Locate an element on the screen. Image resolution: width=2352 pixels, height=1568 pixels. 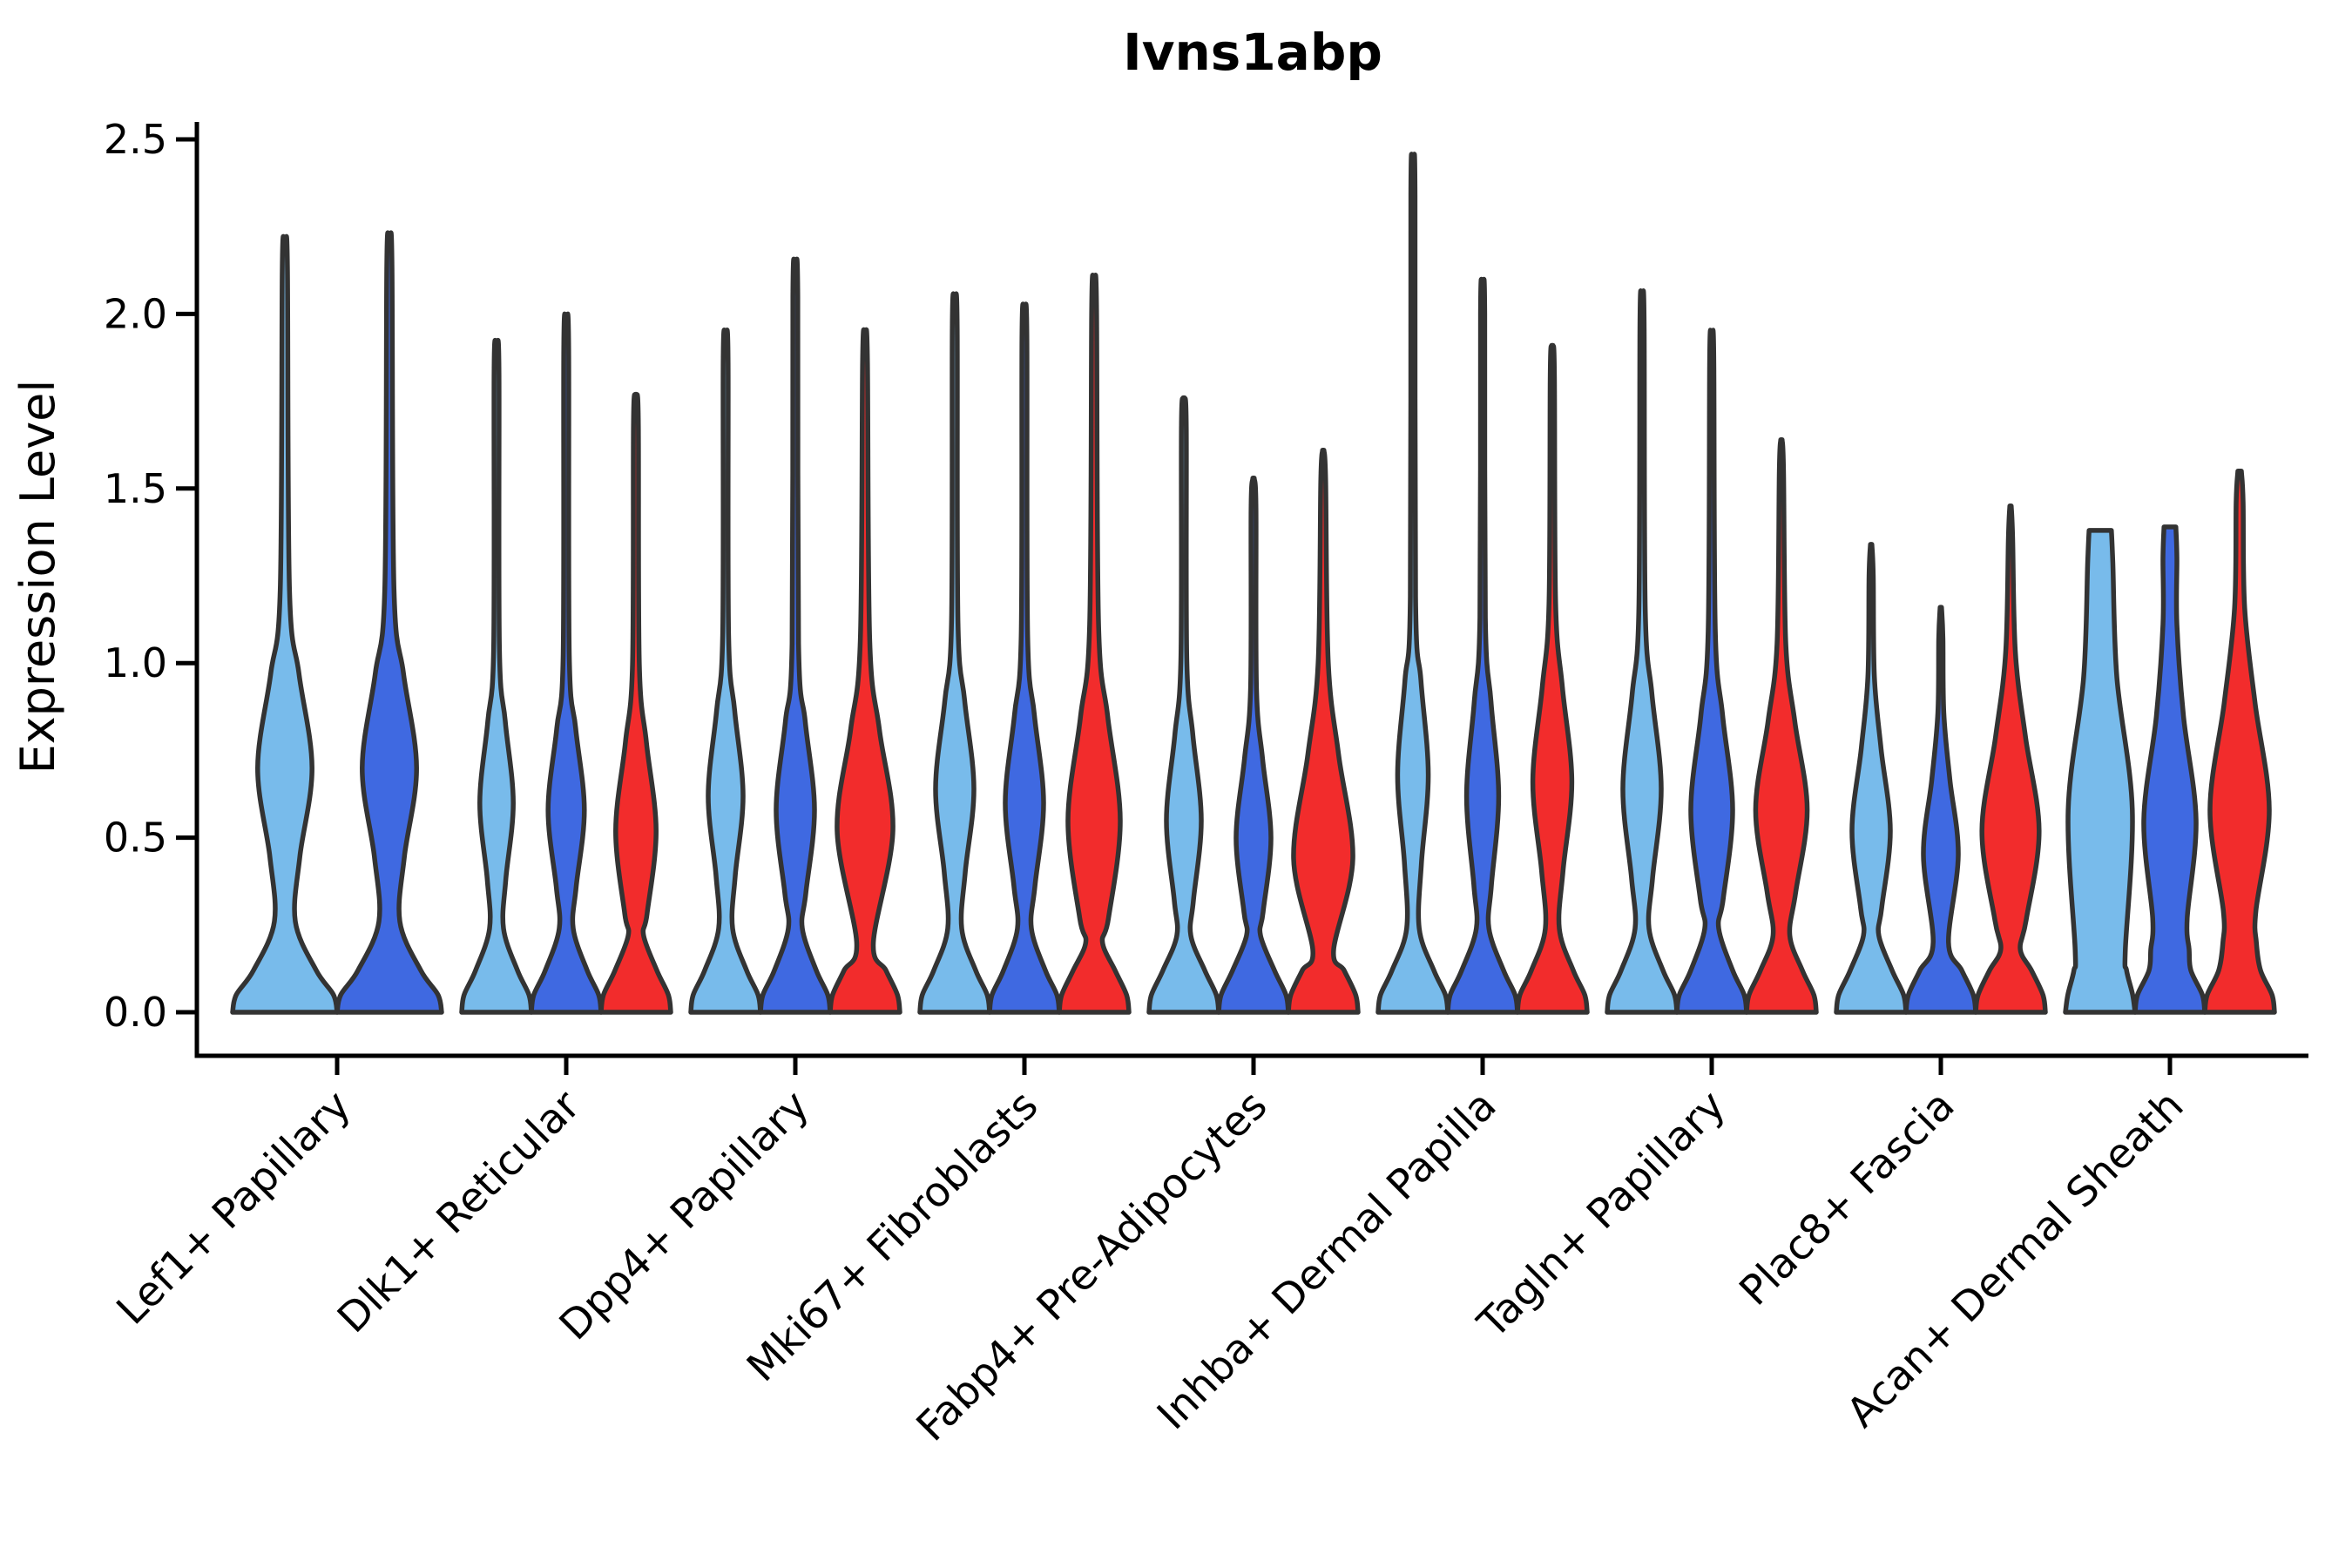
y-tick-label: 0.0 is located at coordinates (135, 1013).